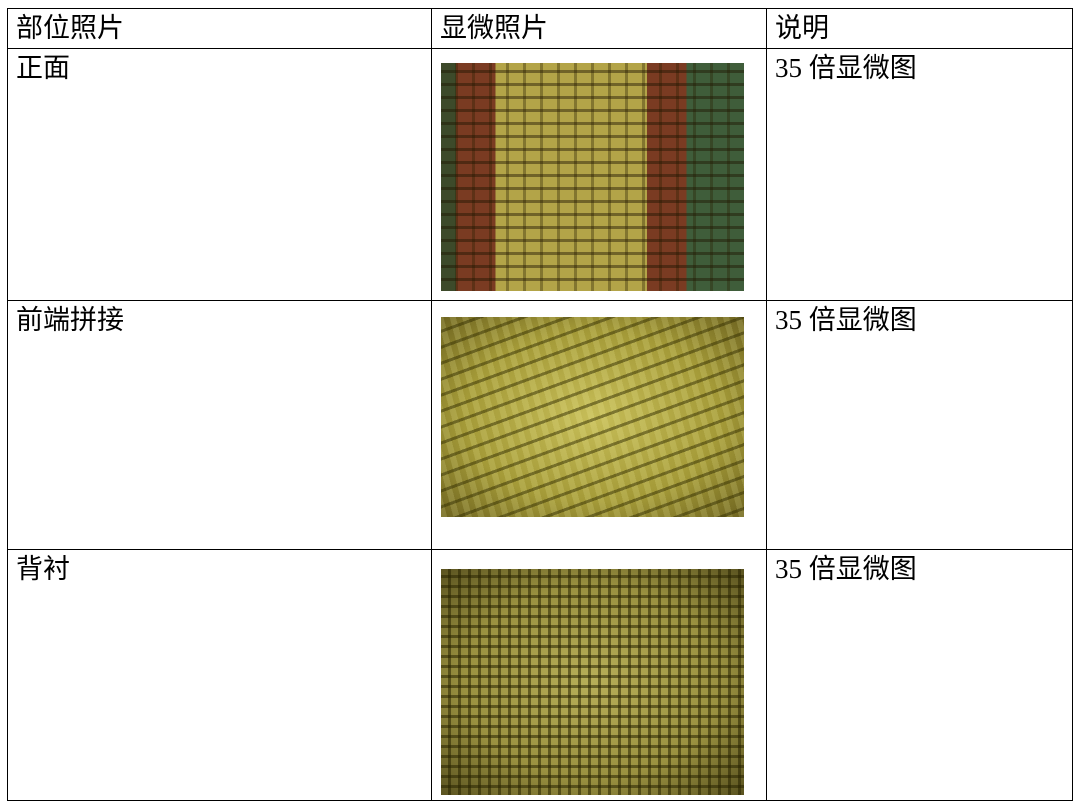  What do you see at coordinates (599, 28) in the screenshot?
I see `header-cell: 显微照片` at bounding box center [599, 28].